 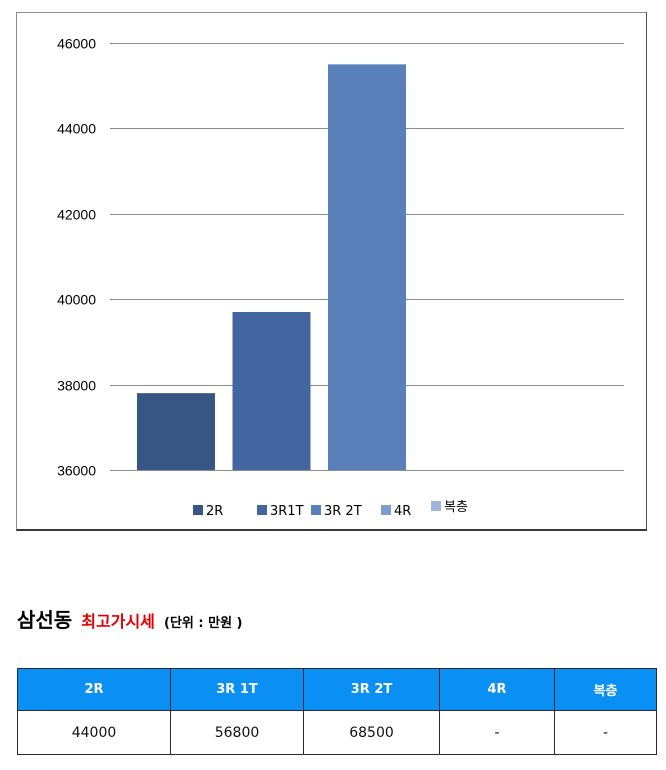 What do you see at coordinates (76, 129) in the screenshot?
I see `y-tick-label: 44000` at bounding box center [76, 129].